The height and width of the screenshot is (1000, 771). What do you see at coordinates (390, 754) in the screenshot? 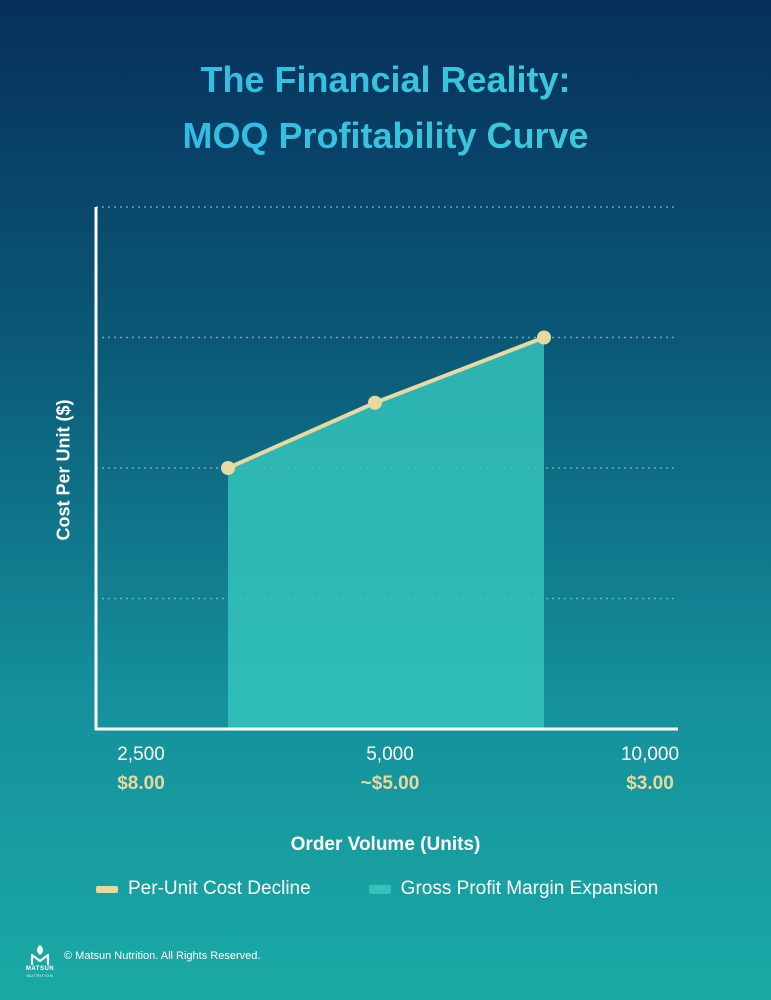
I see `x-tick-label: 5,000` at bounding box center [390, 754].